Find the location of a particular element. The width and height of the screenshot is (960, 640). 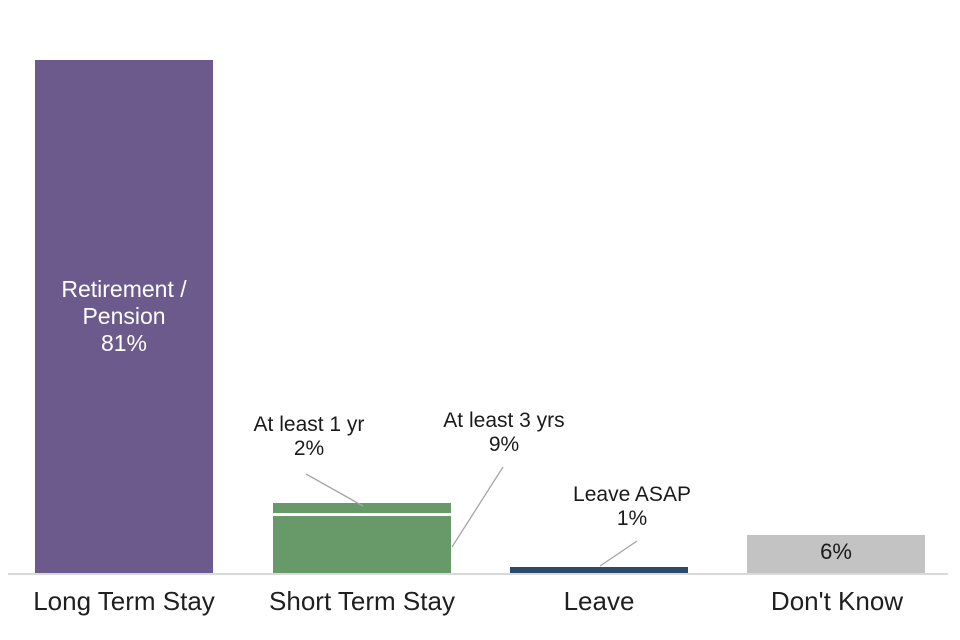

category-label-short-term-stay: Short Term Stay is located at coordinates (362, 601).